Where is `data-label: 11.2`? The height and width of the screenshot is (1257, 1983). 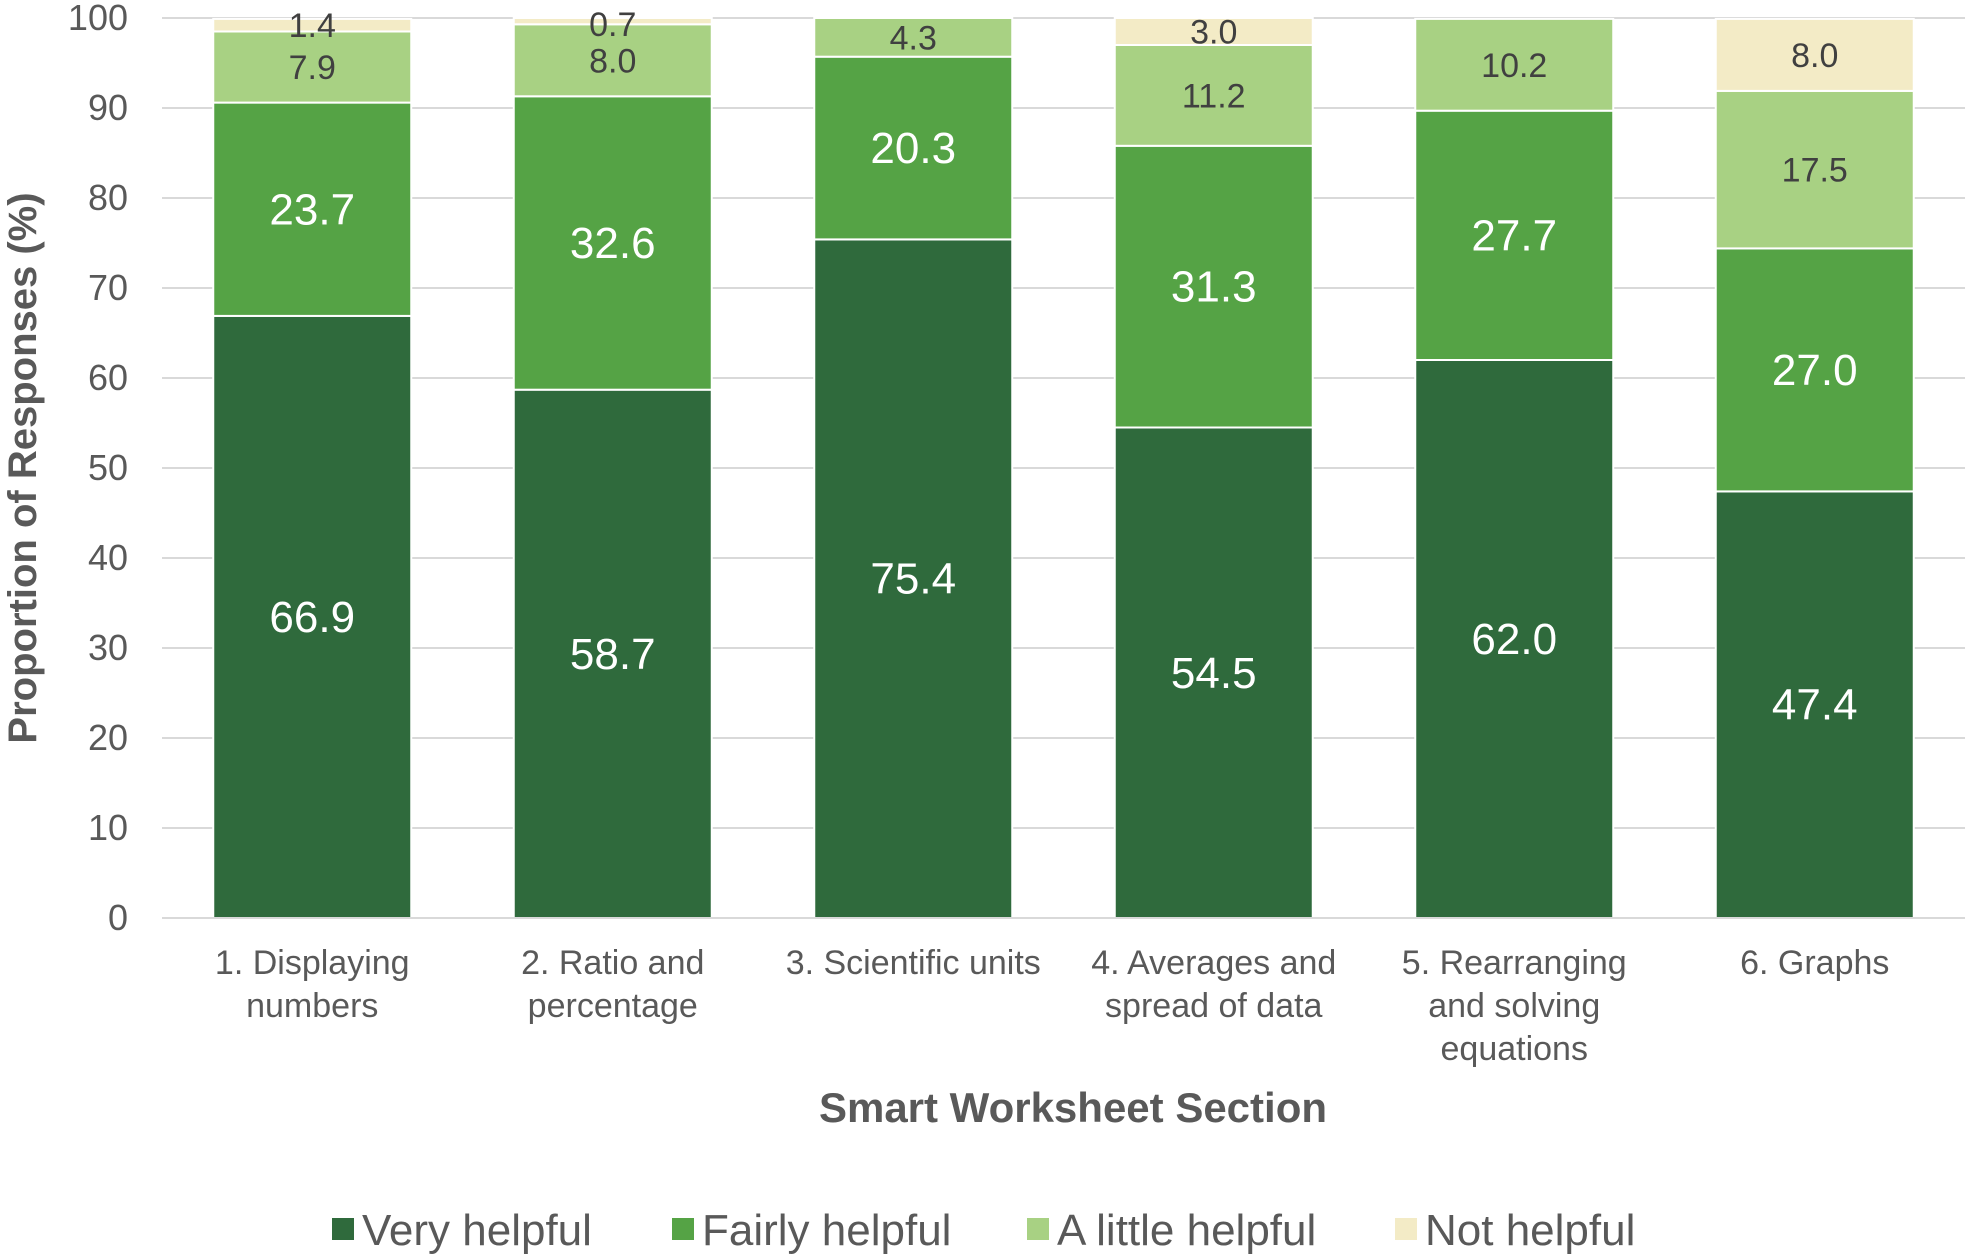
data-label: 11.2 is located at coordinates (1214, 96).